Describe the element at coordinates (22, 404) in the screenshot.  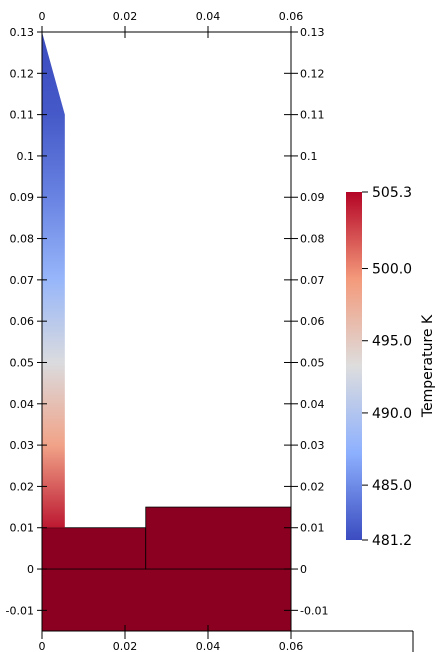
I see `y-tick-label-left: 0.04` at that location.